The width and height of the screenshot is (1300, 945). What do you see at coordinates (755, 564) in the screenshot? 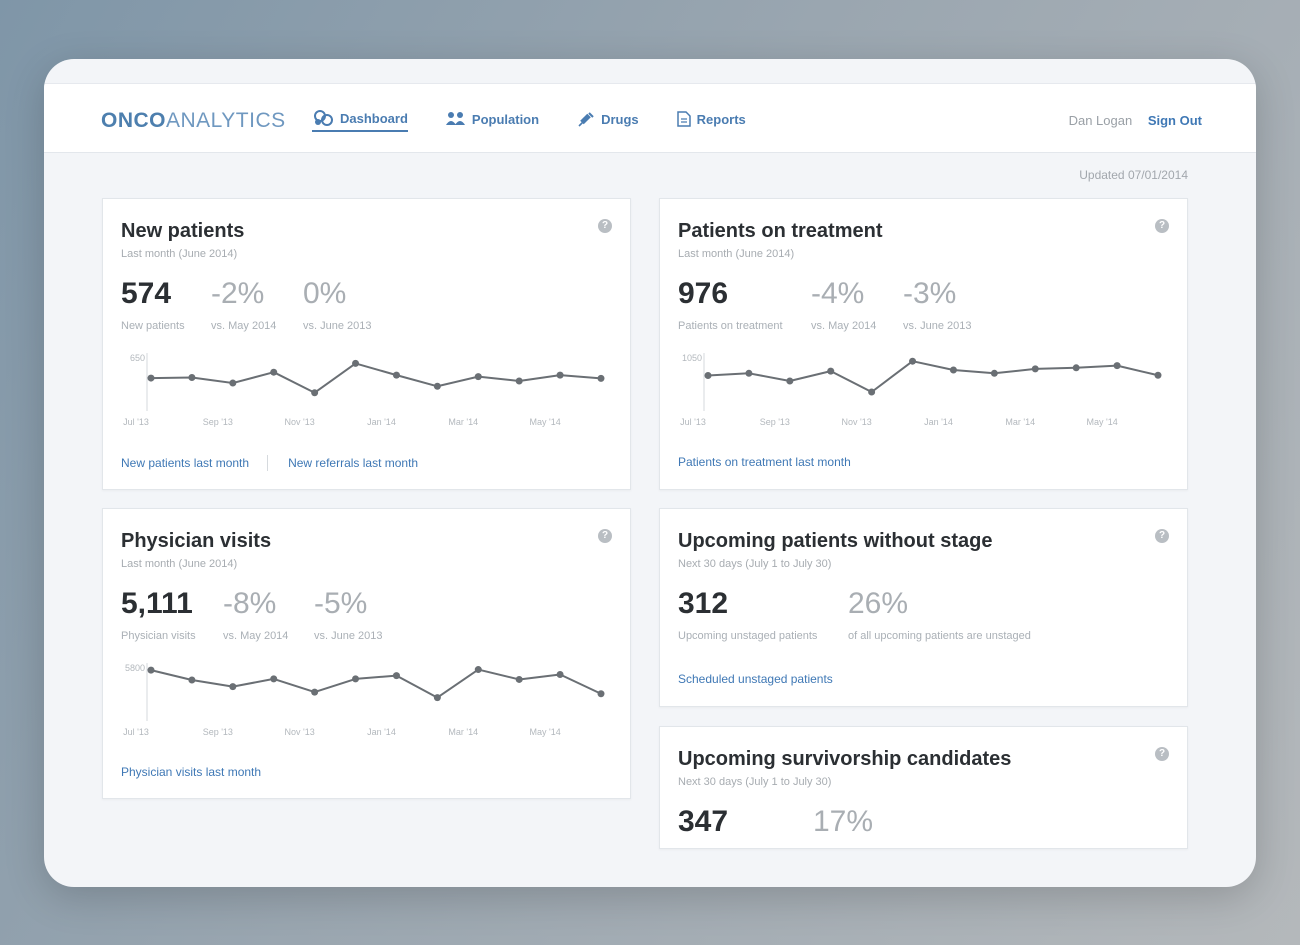
I see `card-subtitle: Next 30 days (July 1 to July 30)` at bounding box center [755, 564].